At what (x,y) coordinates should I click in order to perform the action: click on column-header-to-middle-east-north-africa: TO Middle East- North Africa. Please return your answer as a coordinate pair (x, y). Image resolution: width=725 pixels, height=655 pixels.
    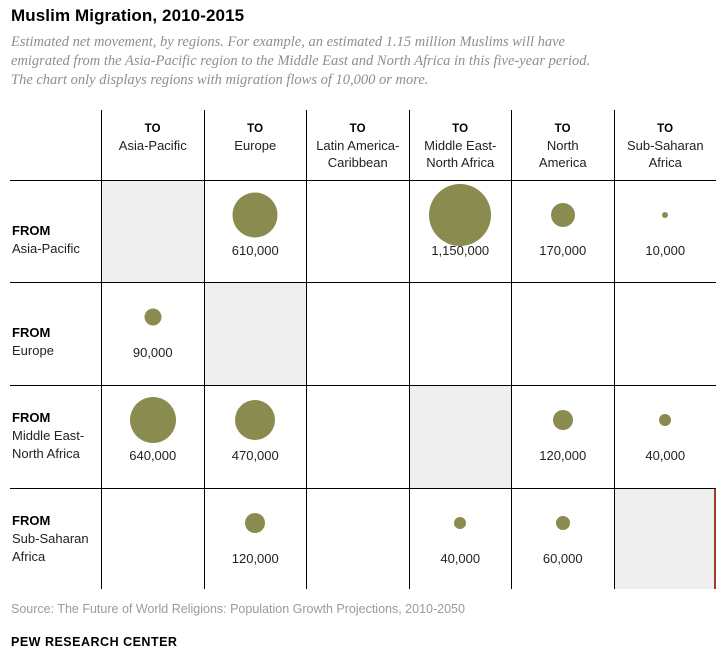
    Looking at the image, I should click on (459, 145).